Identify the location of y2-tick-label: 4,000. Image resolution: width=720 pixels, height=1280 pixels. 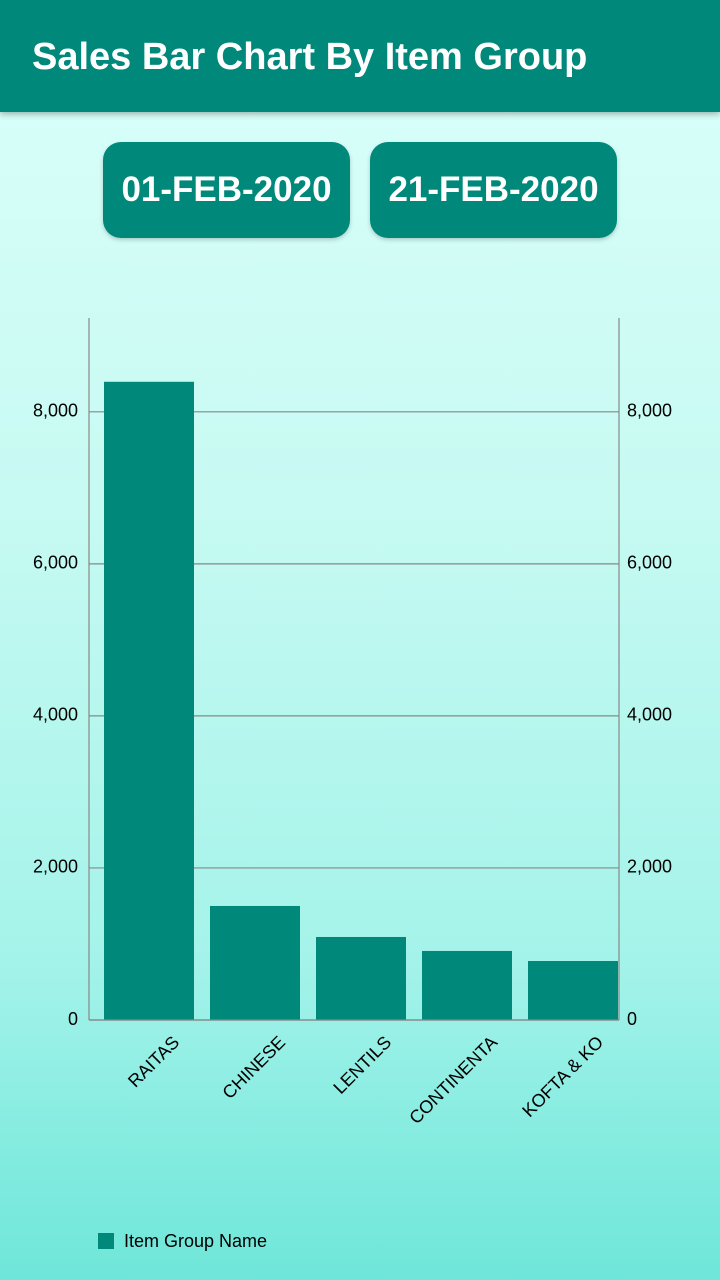
(649, 715).